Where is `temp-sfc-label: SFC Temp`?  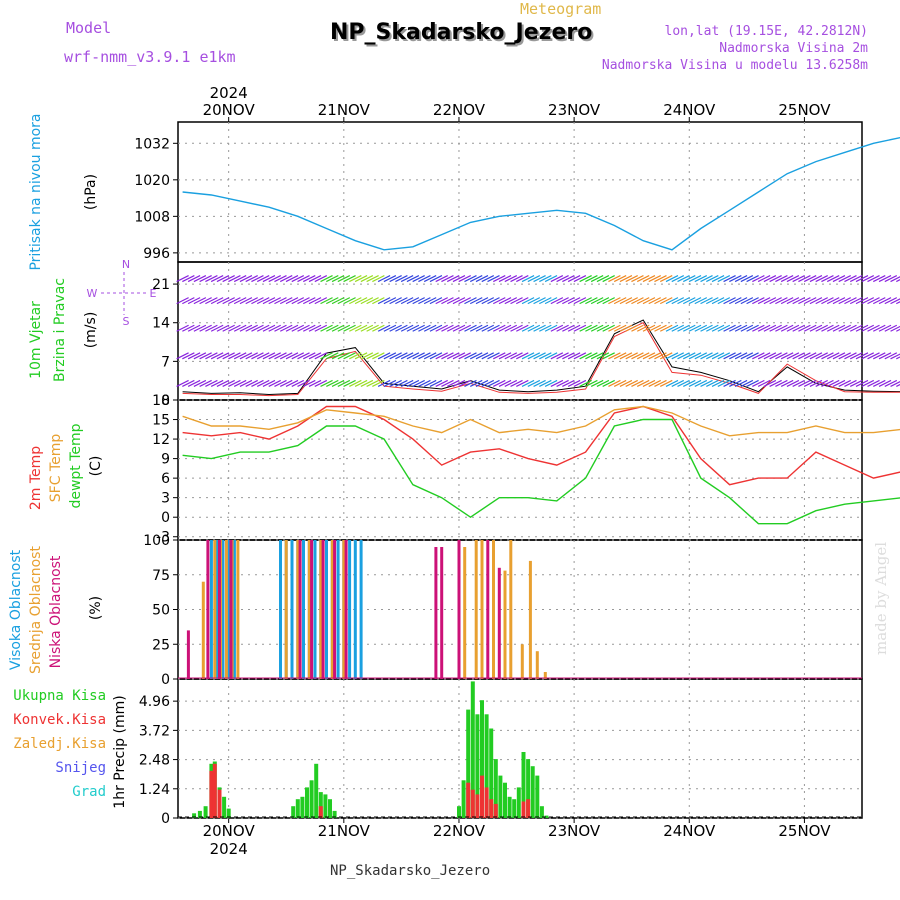
temp-sfc-label: SFC Temp is located at coordinates (56, 468).